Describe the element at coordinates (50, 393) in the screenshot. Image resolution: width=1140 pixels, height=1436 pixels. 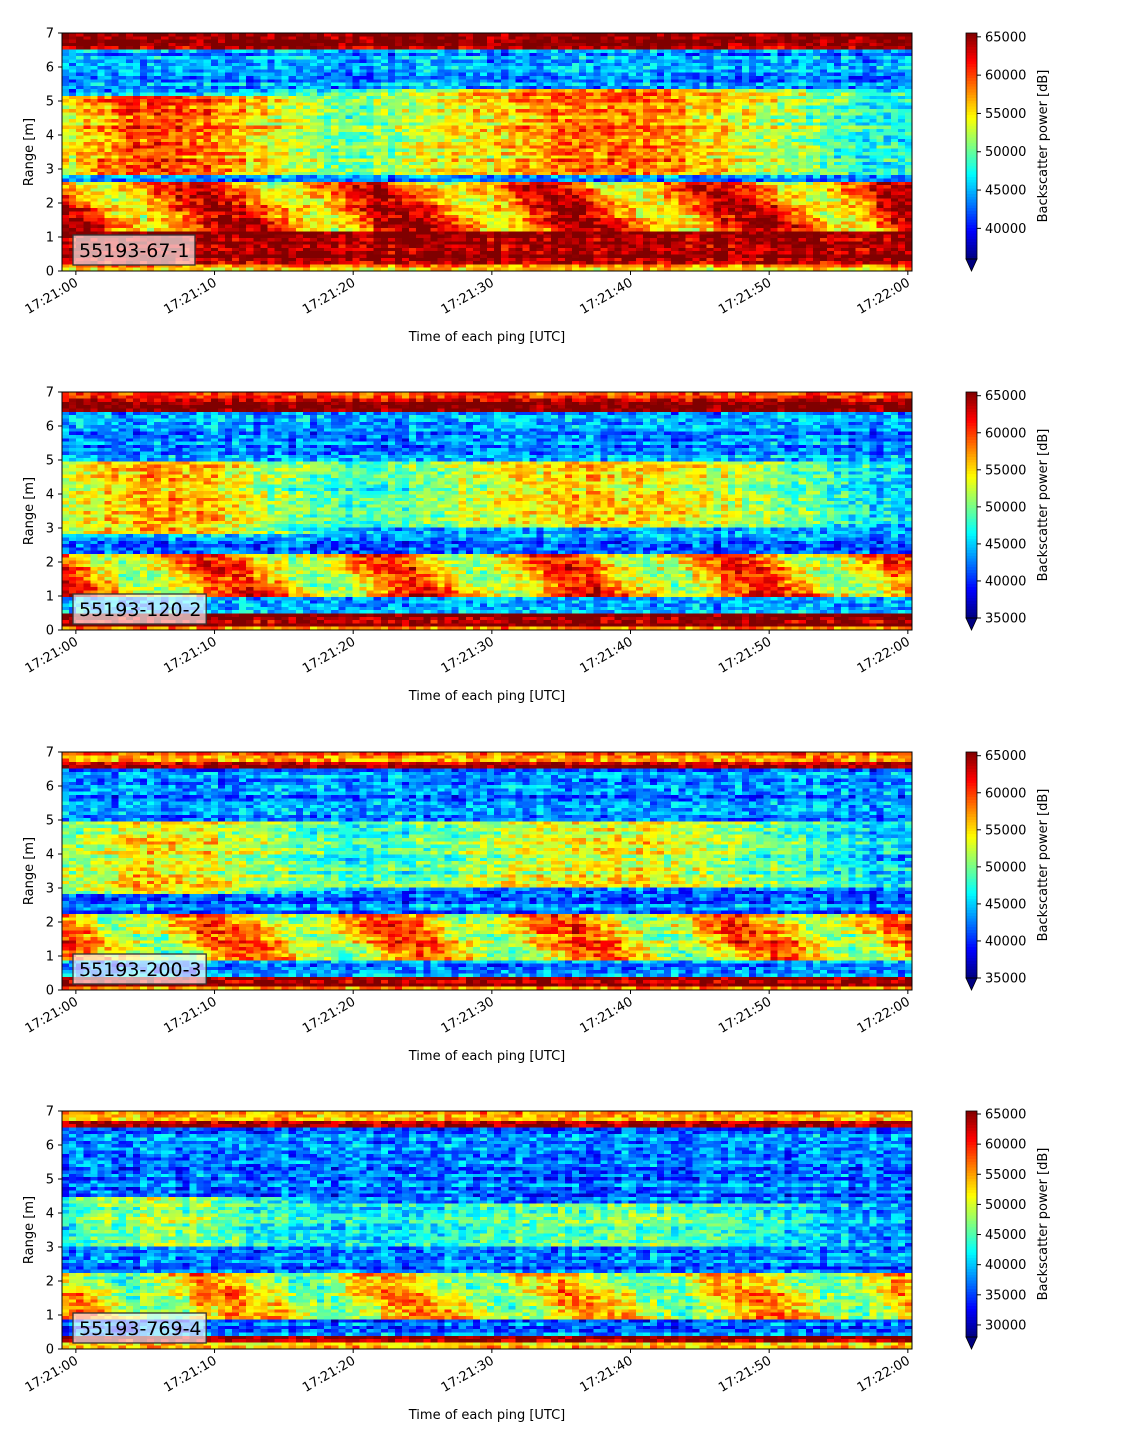
I see `y-tick-label: 7` at that location.